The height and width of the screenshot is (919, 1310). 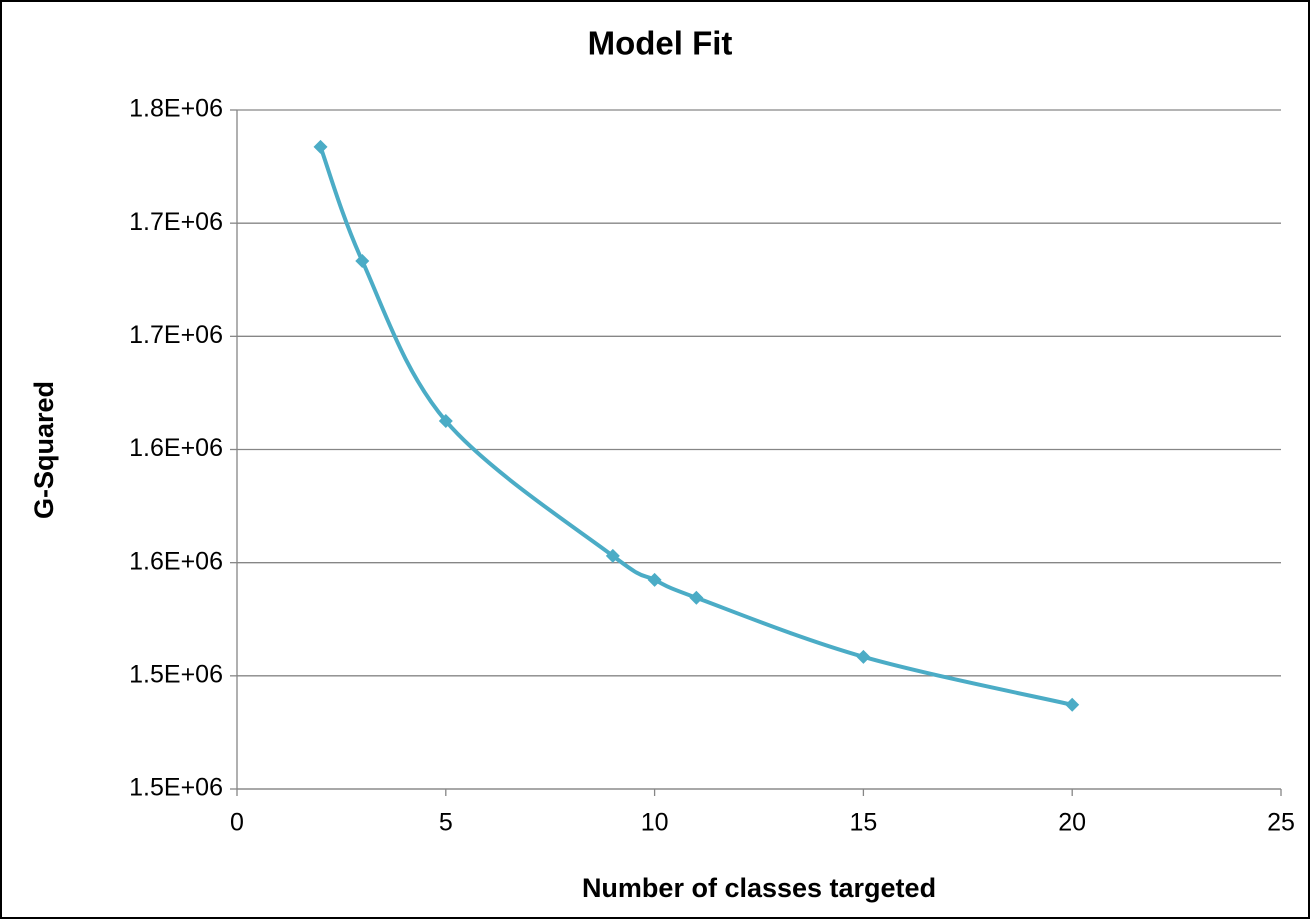 I want to click on chart-title: Model Fit, so click(x=660, y=43).